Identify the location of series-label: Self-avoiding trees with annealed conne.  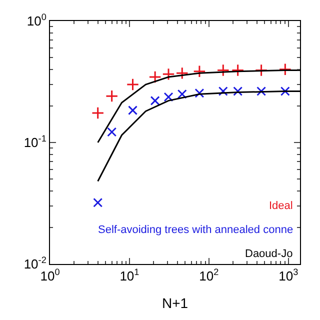
(196, 230).